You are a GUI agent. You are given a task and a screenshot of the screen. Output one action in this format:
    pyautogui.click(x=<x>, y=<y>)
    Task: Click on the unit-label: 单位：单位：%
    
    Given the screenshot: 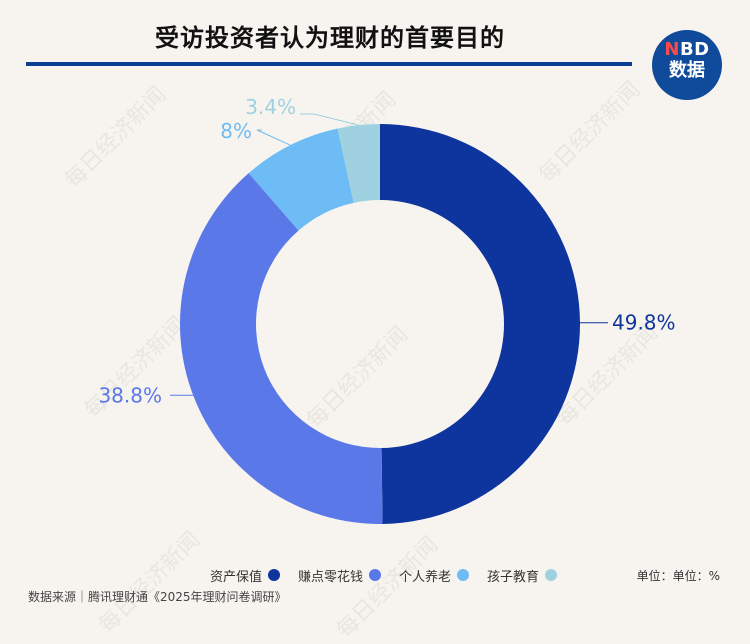 What is the action you would take?
    pyautogui.click(x=678, y=576)
    